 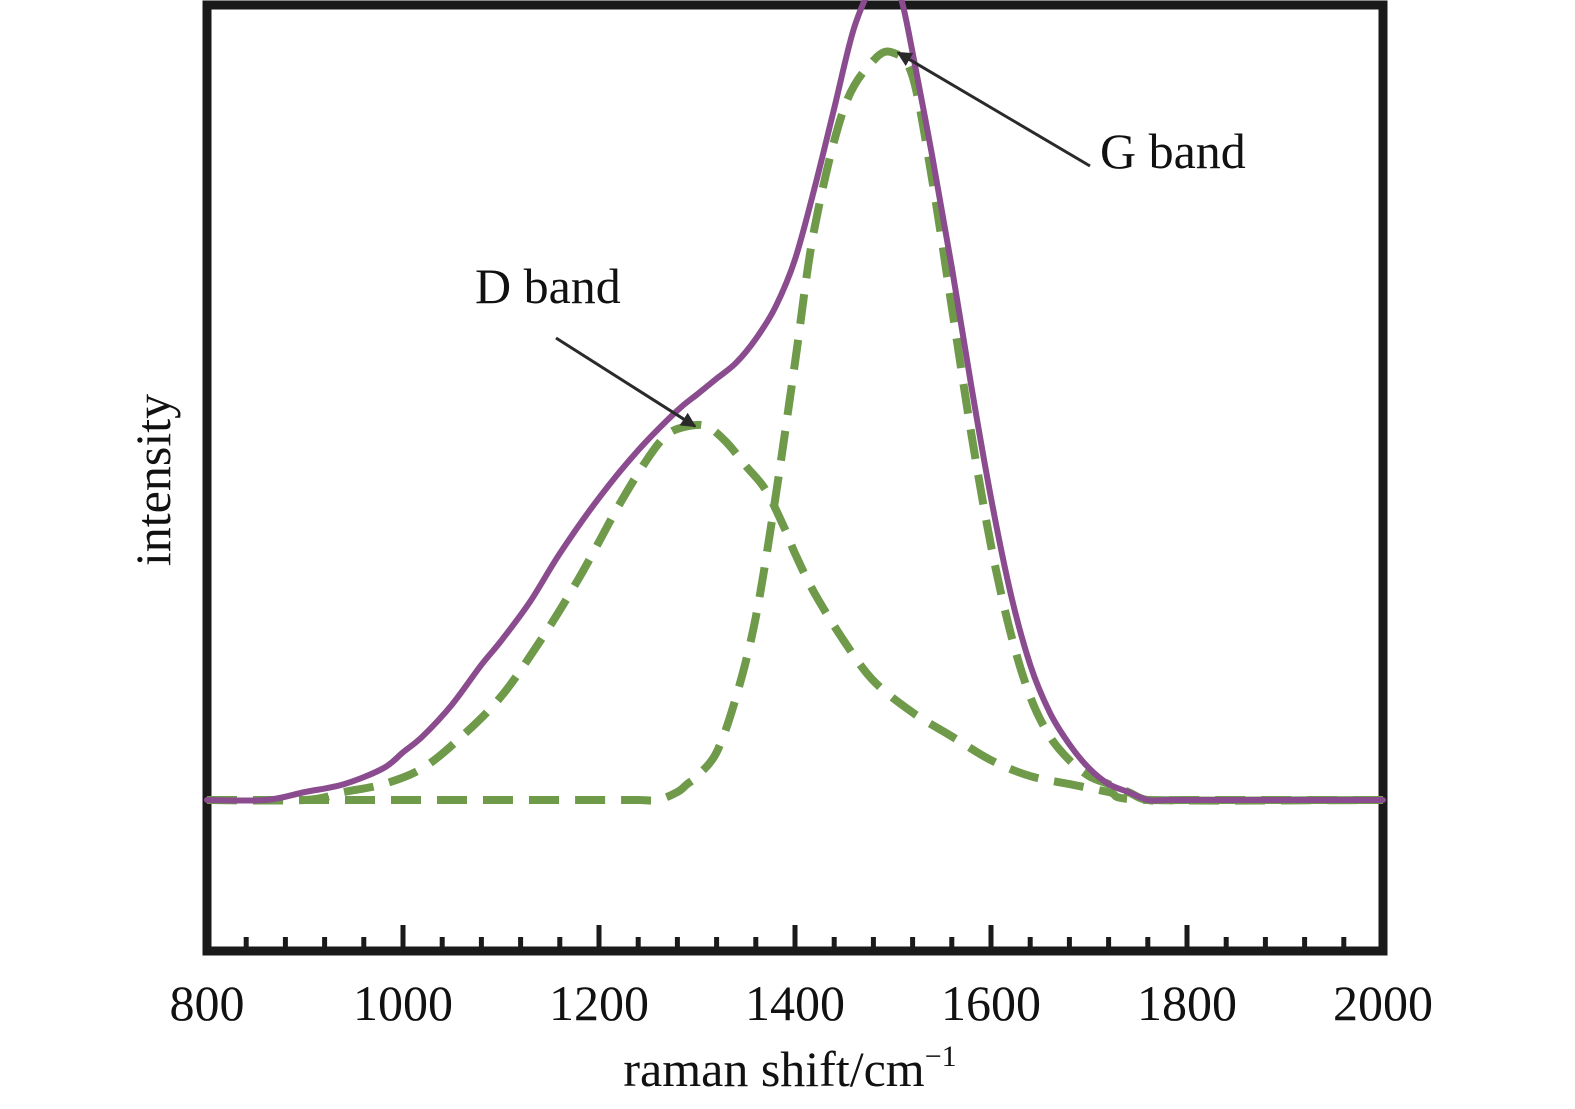 I want to click on x-axis-label-superscript: −1, so click(x=941, y=1056).